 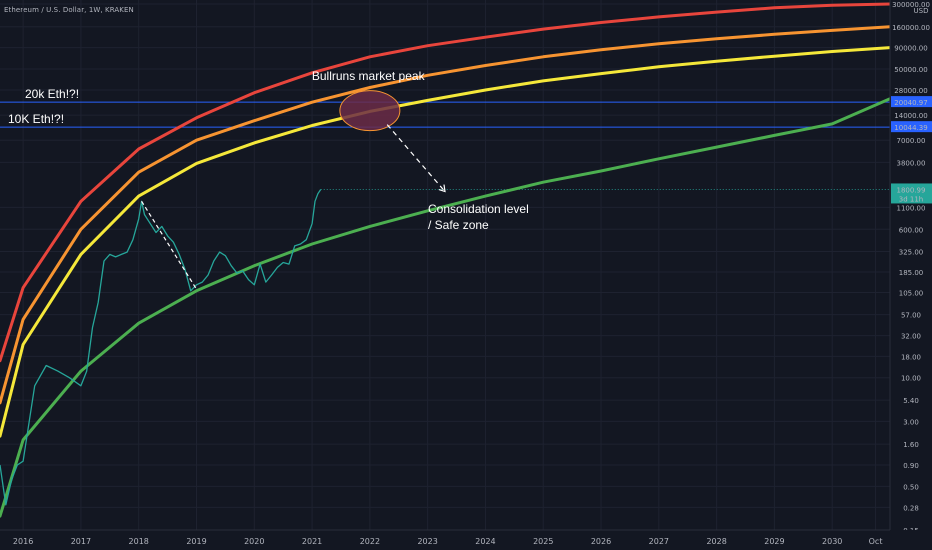 I want to click on y-tick-label: 28000.00, so click(x=910, y=91).